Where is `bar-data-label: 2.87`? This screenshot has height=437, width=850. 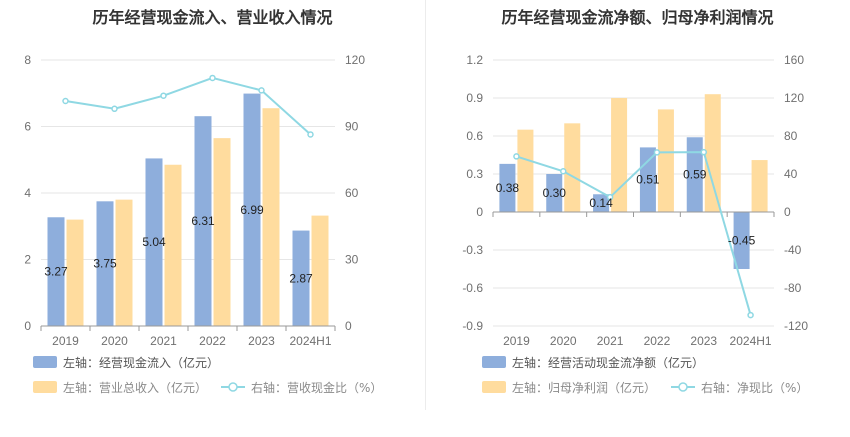
bar-data-label: 2.87 is located at coordinates (301, 278).